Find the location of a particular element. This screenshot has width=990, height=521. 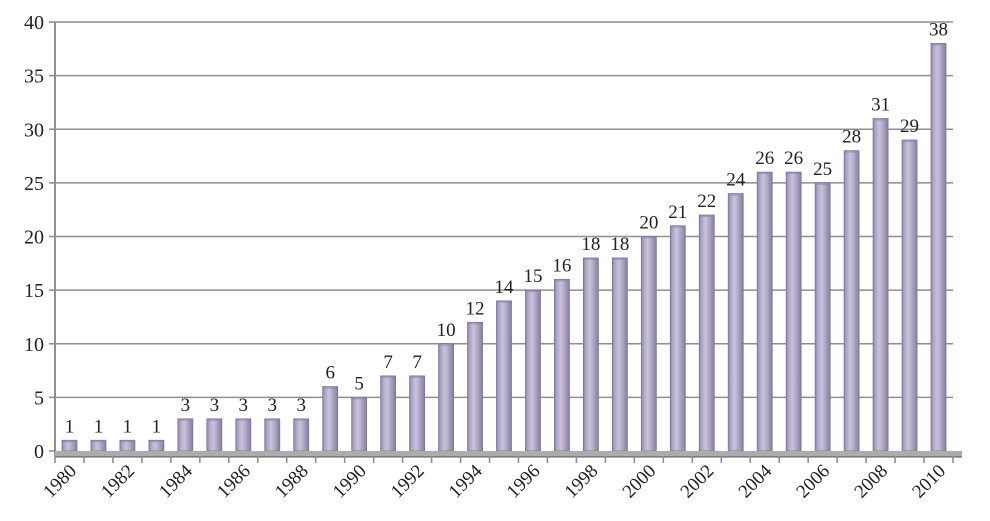

x-tick-label: 1988 is located at coordinates (292, 482).